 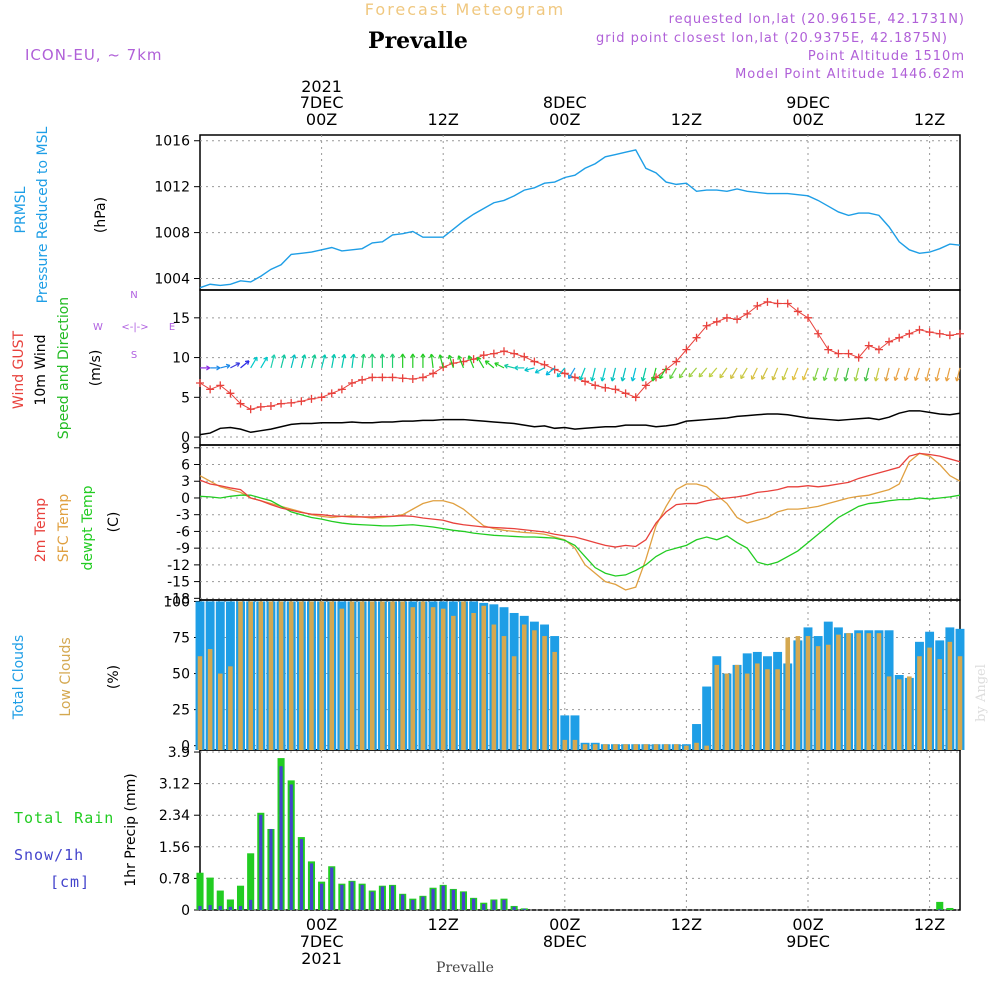 I want to click on cloud-unit: (%), so click(x=114, y=677).